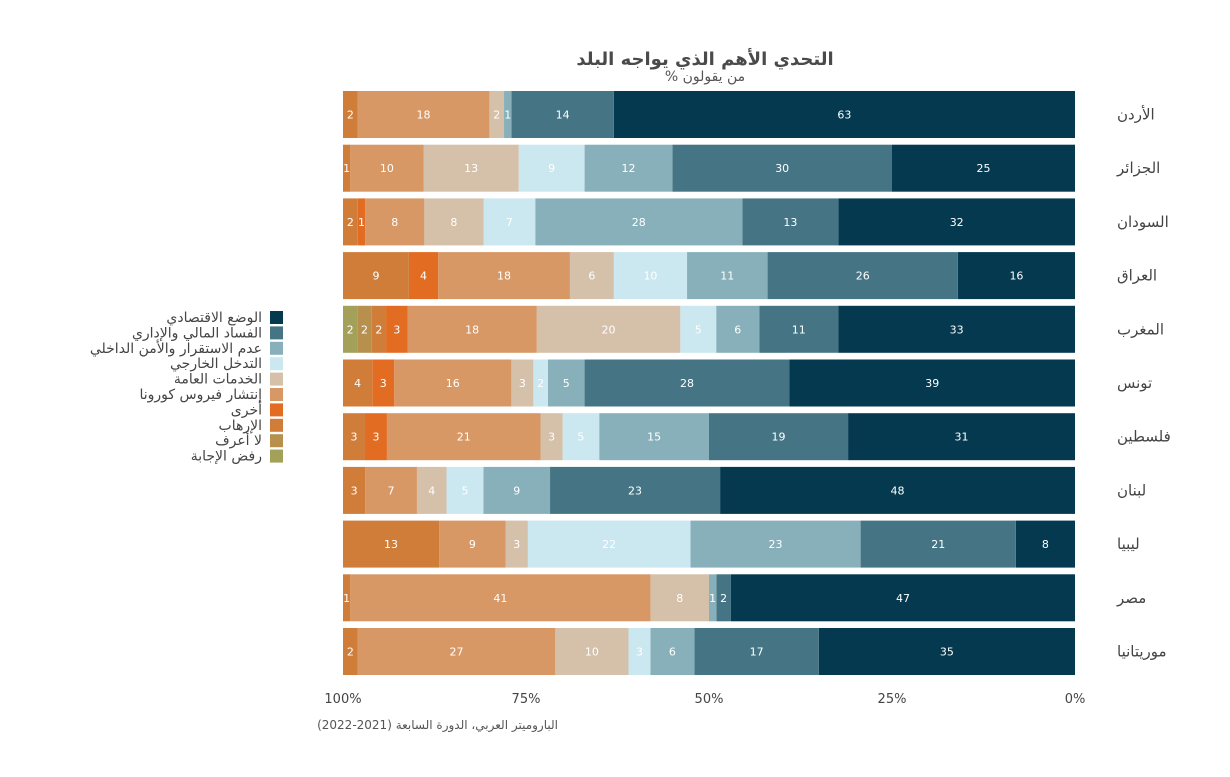 The width and height of the screenshot is (1230, 777). Describe the element at coordinates (1075, 699) in the screenshot. I see `x-tick-label: 0%` at that location.